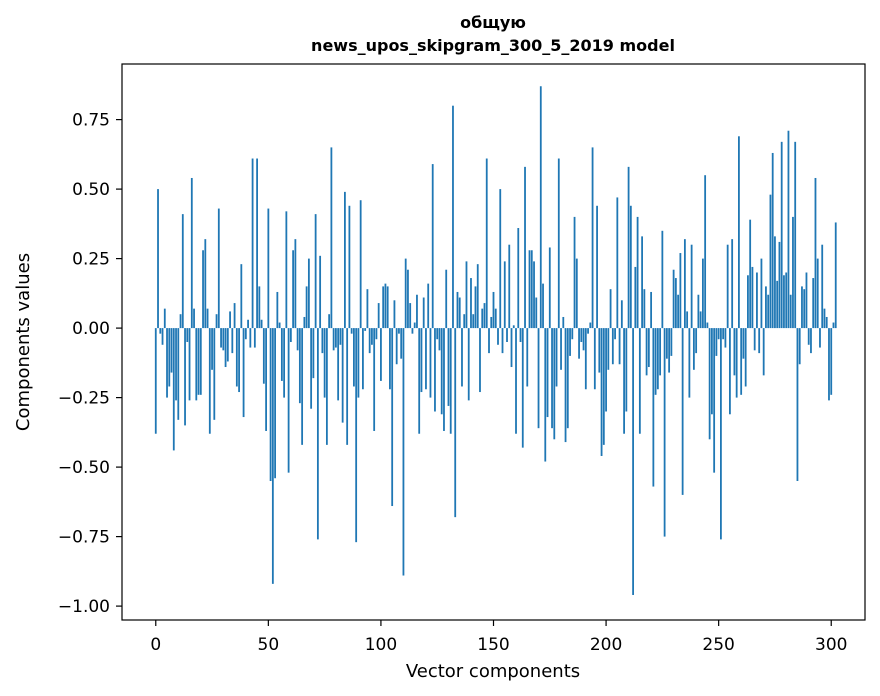  What do you see at coordinates (493, 671) in the screenshot?
I see `x-axis-label: Vector components` at bounding box center [493, 671].